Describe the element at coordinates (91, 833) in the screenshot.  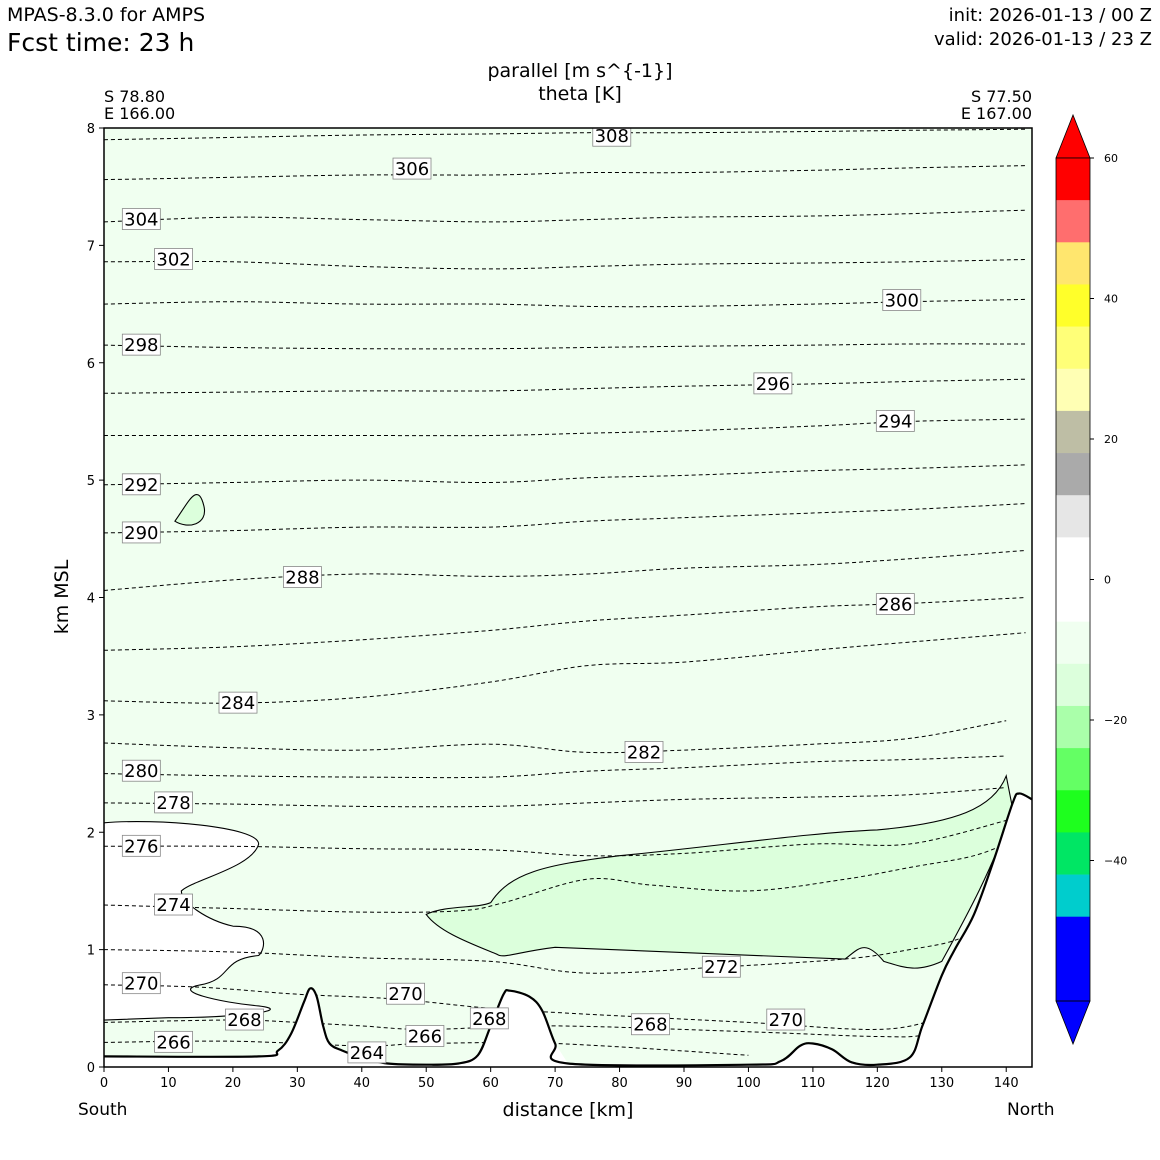
I see `y-tick-label: 2` at that location.